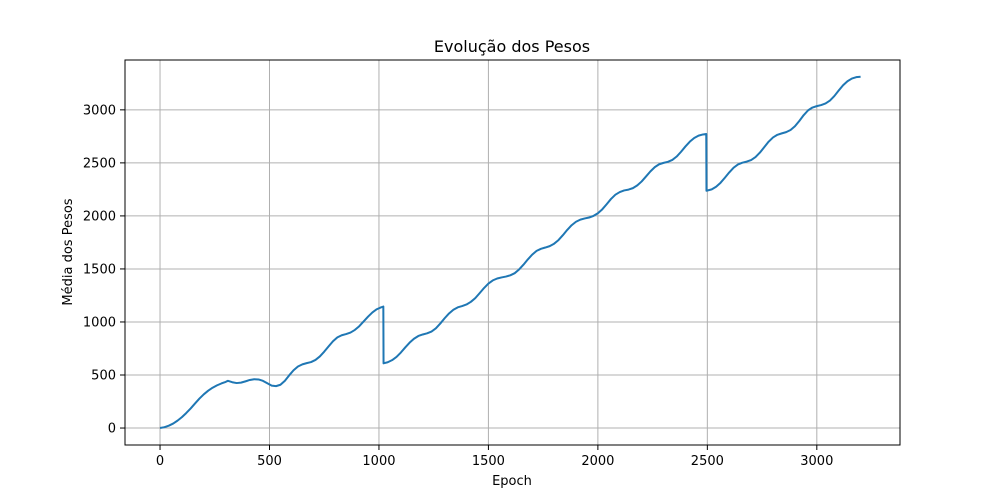 The width and height of the screenshot is (1000, 500). What do you see at coordinates (707, 461) in the screenshot?
I see `x-tick-label: 2500` at bounding box center [707, 461].